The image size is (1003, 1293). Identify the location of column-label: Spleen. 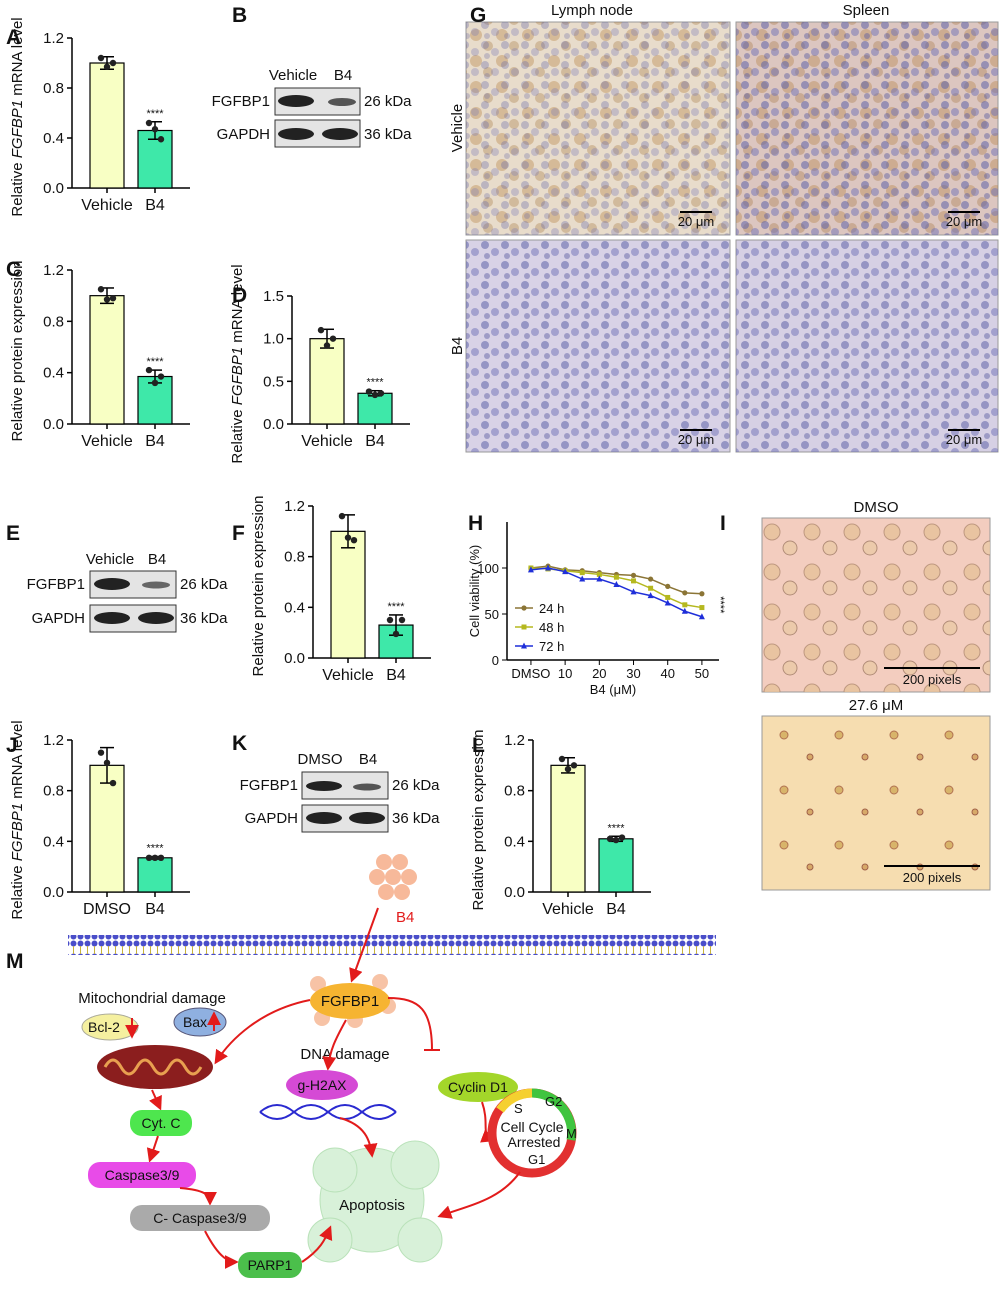
(866, 10).